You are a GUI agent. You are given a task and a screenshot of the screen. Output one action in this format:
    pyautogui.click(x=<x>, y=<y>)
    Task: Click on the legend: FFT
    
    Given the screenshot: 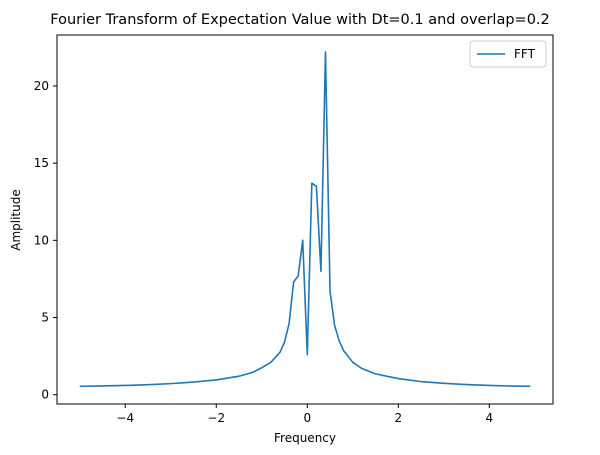 What is the action you would take?
    pyautogui.click(x=508, y=54)
    